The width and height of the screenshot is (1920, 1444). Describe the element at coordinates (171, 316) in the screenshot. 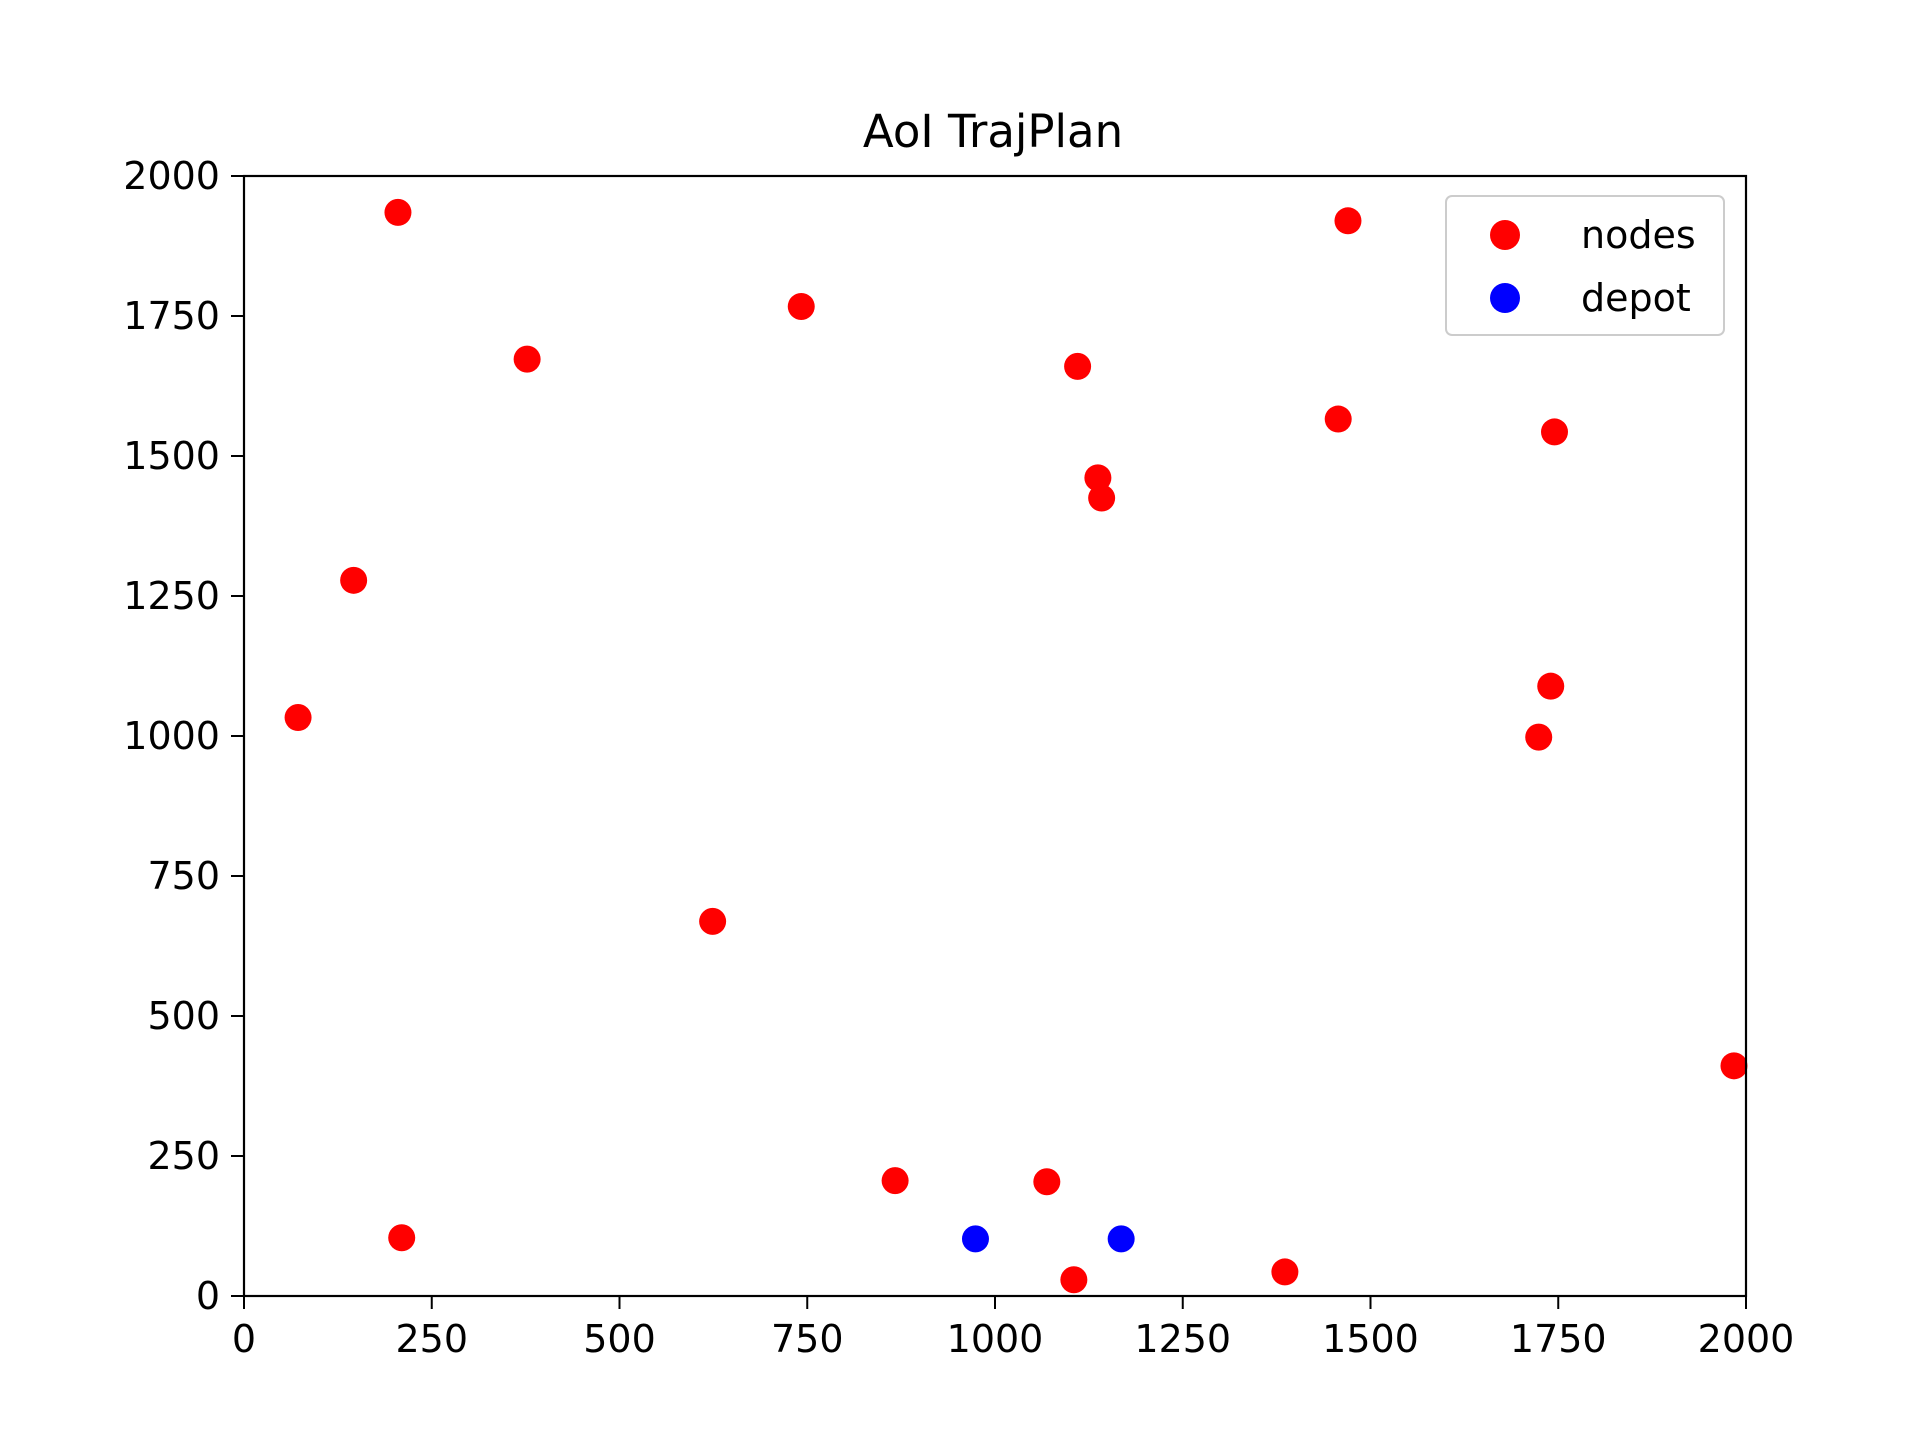

I see `y-tick-label-7: 1750` at that location.